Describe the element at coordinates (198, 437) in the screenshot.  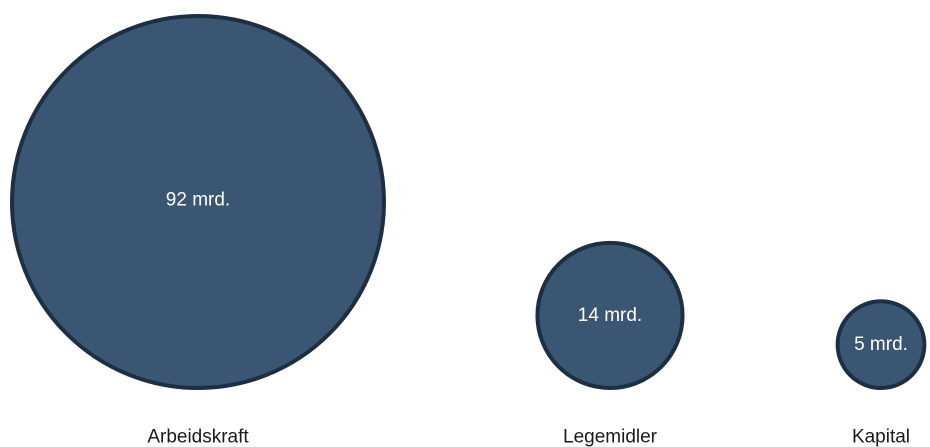
I see `category-label-arbeidskraft: Arbeidskraft` at that location.